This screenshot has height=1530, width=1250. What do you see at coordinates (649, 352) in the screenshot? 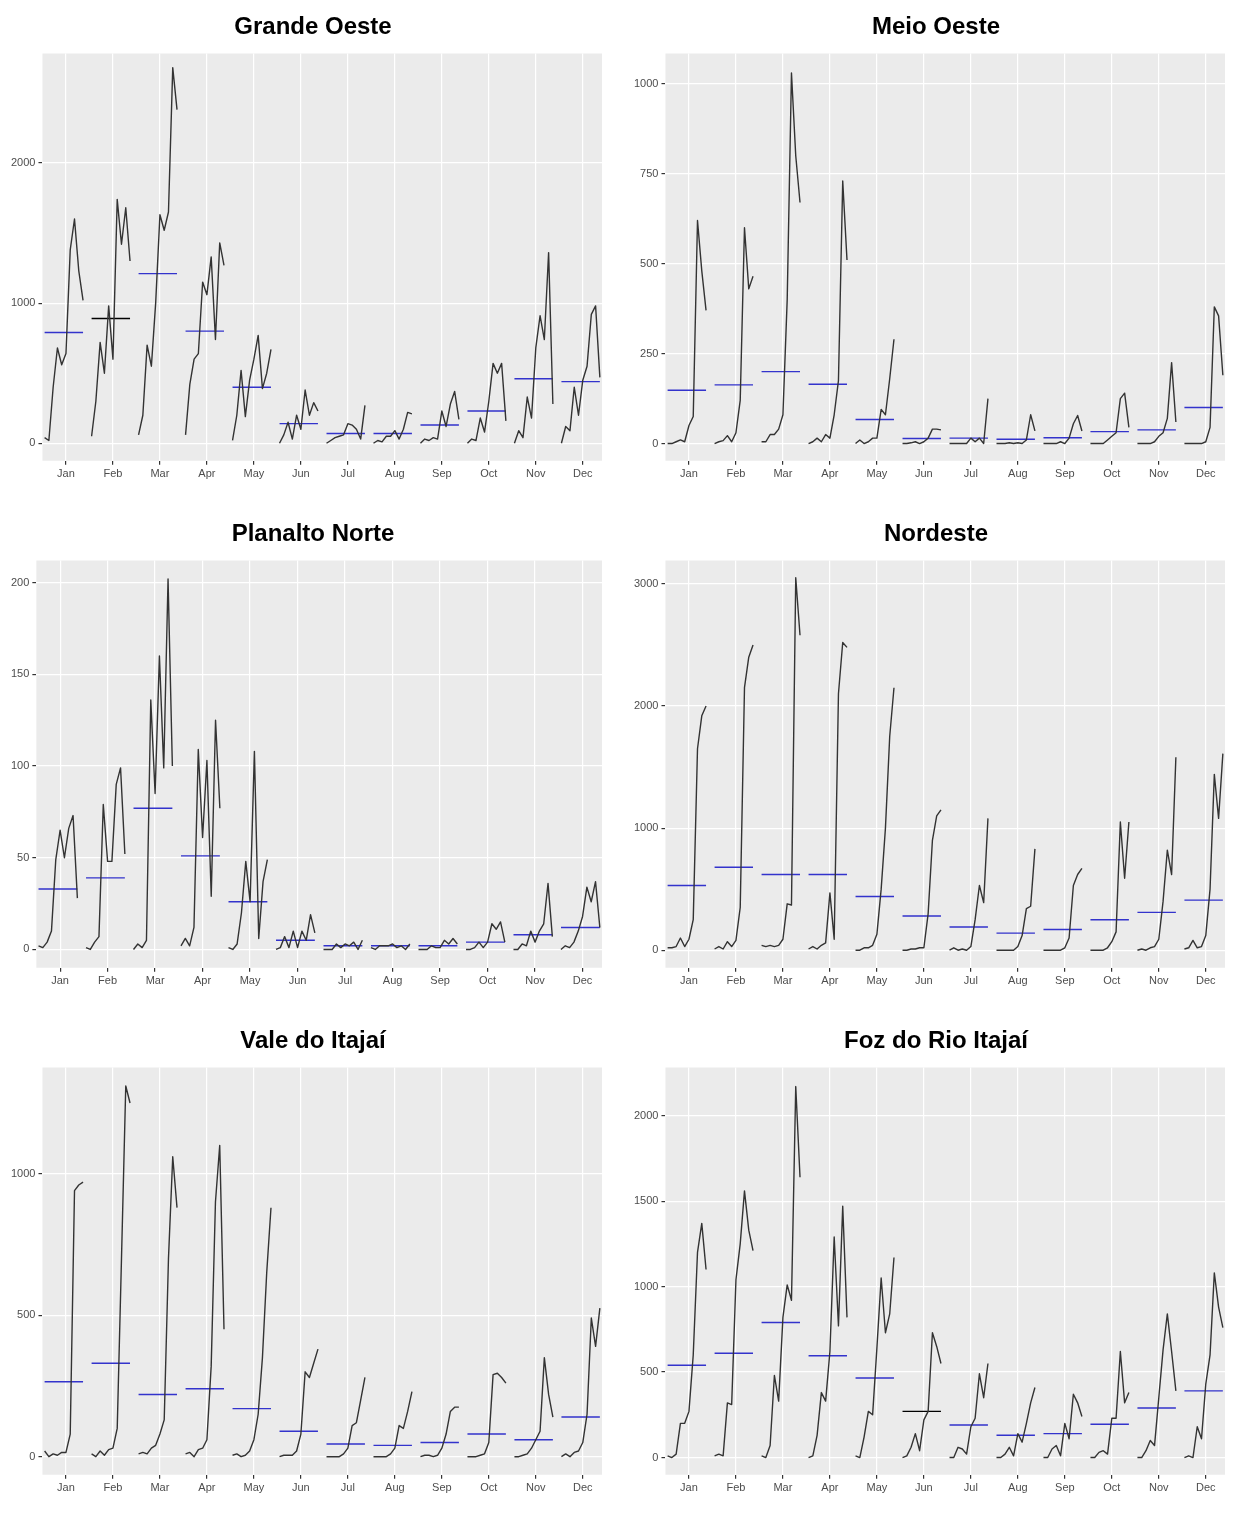
I see `y-tick-label: 250` at bounding box center [649, 352].